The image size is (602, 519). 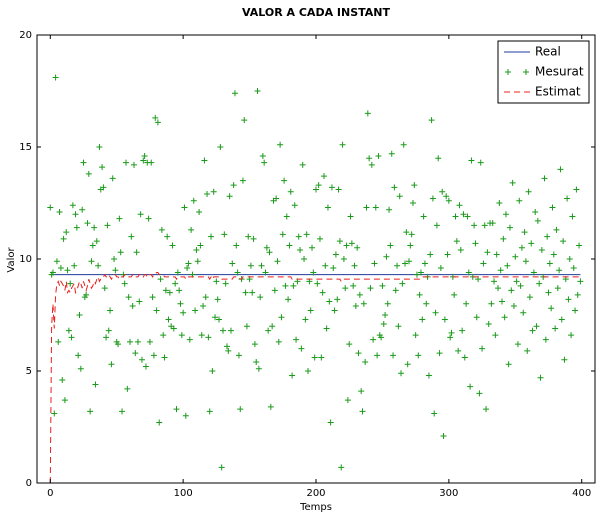 I want to click on x-tick-label: 100, so click(x=183, y=493).